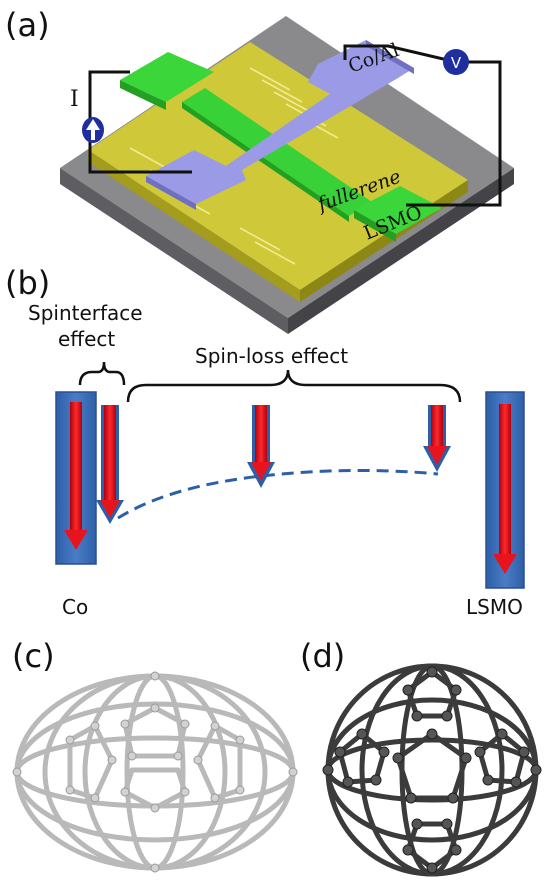 The width and height of the screenshot is (550, 881). Describe the element at coordinates (86, 339) in the screenshot. I see `spinterface-label-line2: effect` at that location.